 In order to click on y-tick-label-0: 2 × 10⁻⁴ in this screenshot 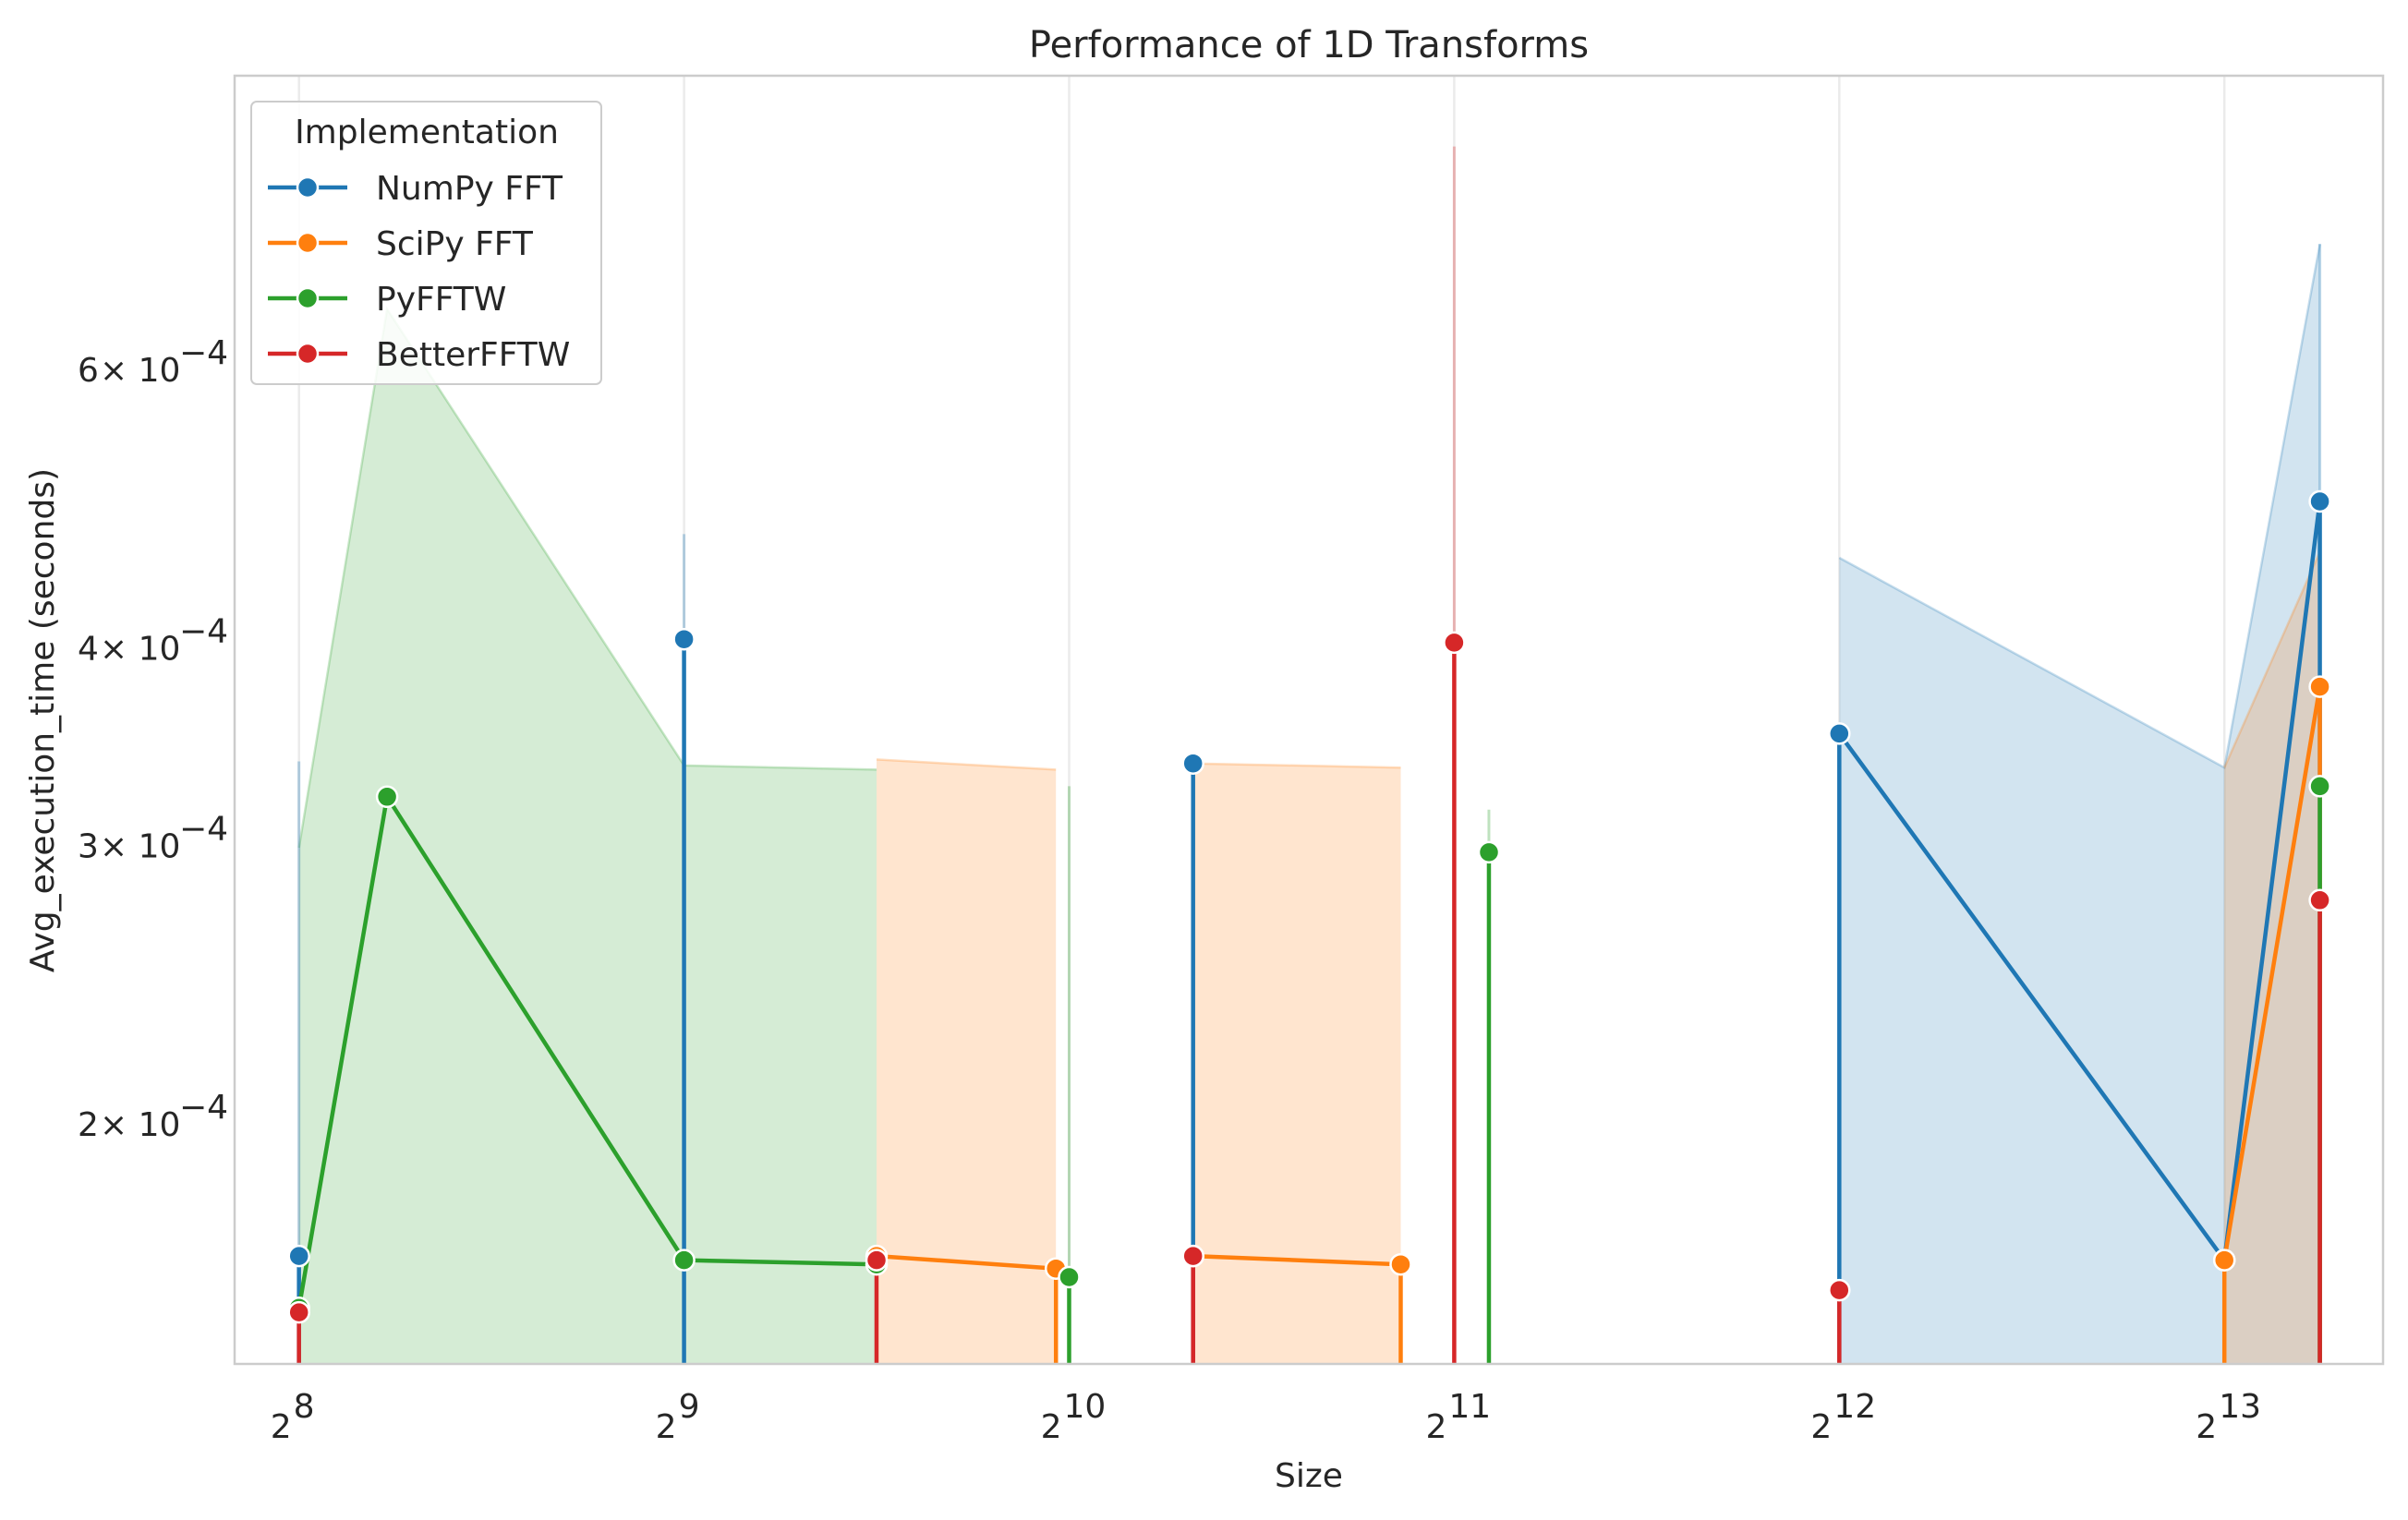, I will do `click(153, 1117)`.